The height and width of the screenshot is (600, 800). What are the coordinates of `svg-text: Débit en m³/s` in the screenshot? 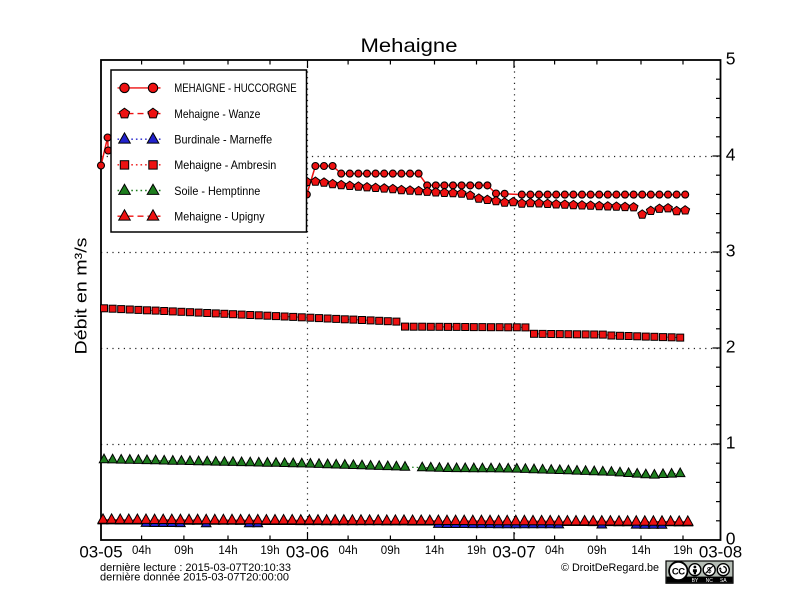 It's located at (81, 296).